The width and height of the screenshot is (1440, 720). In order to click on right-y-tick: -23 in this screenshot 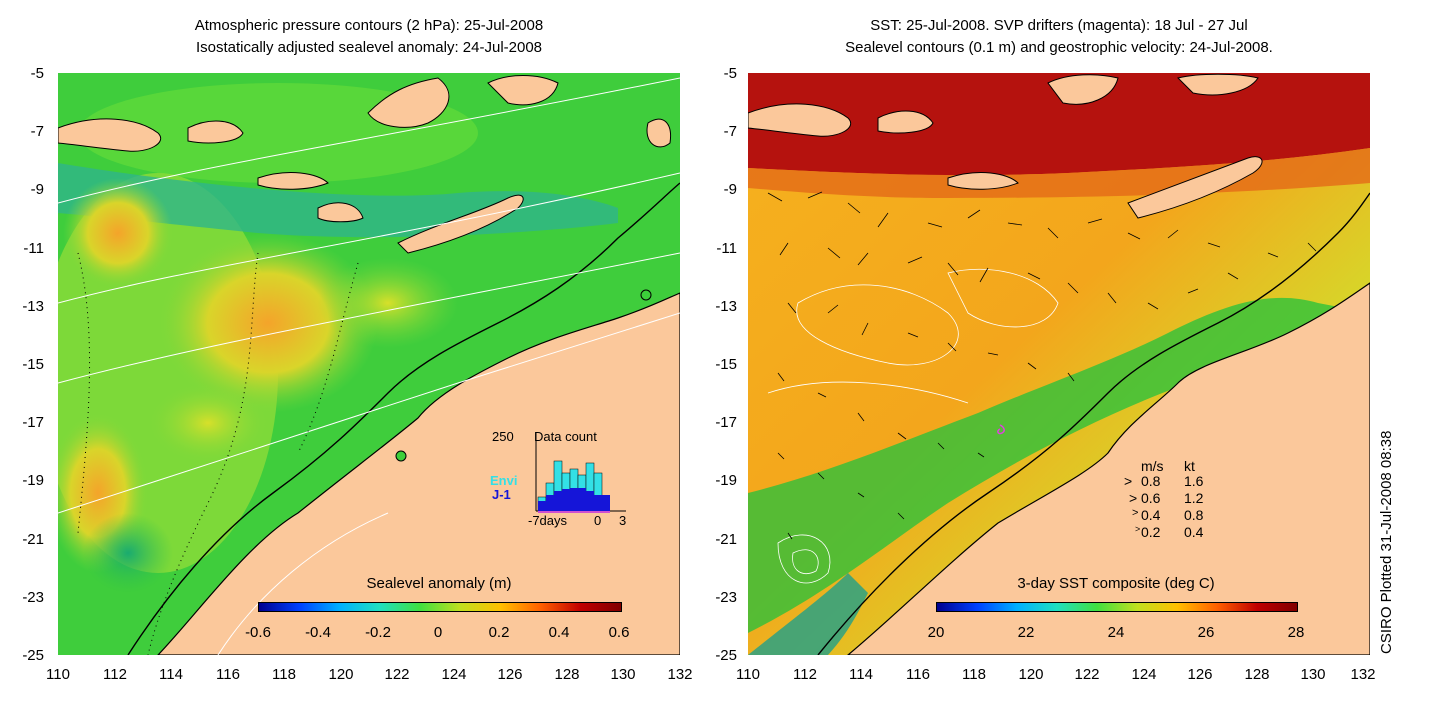, I will do `click(726, 597)`.